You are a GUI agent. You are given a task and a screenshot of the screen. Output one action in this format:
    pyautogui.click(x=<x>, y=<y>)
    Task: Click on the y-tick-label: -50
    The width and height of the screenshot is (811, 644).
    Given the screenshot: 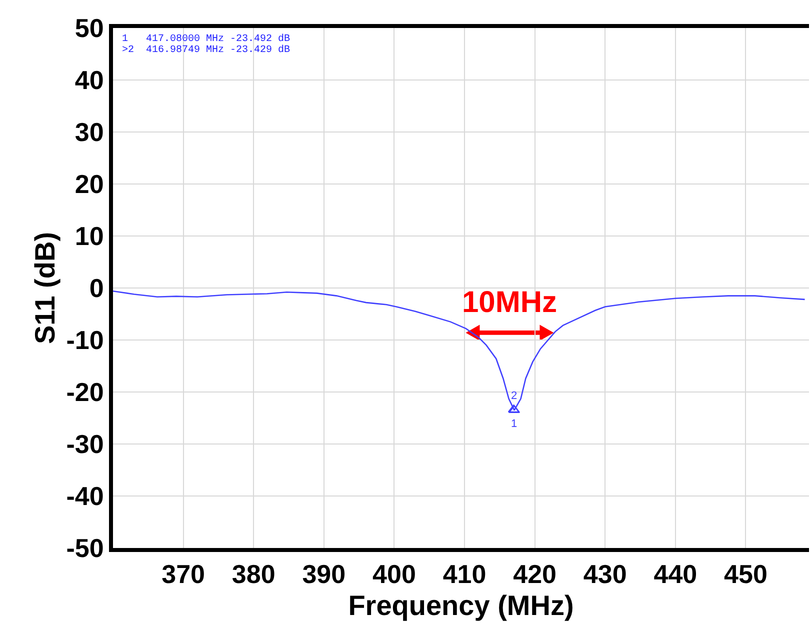 What is the action you would take?
    pyautogui.click(x=85, y=548)
    